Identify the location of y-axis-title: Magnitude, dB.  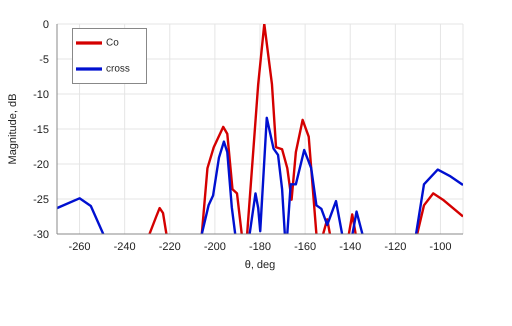
(12, 129).